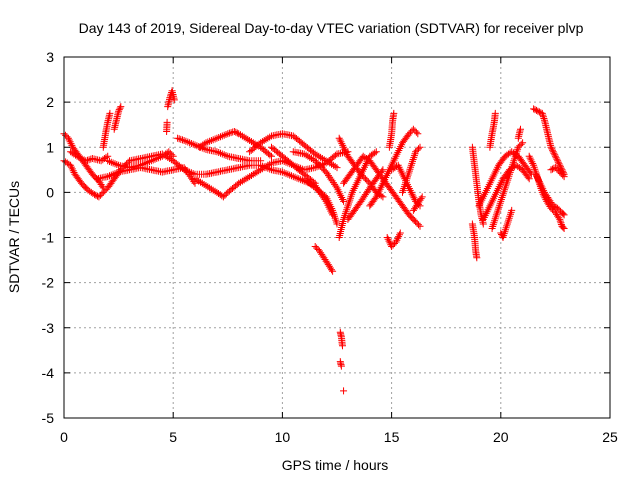  What do you see at coordinates (501, 437) in the screenshot?
I see `x-tick-label: 20` at bounding box center [501, 437].